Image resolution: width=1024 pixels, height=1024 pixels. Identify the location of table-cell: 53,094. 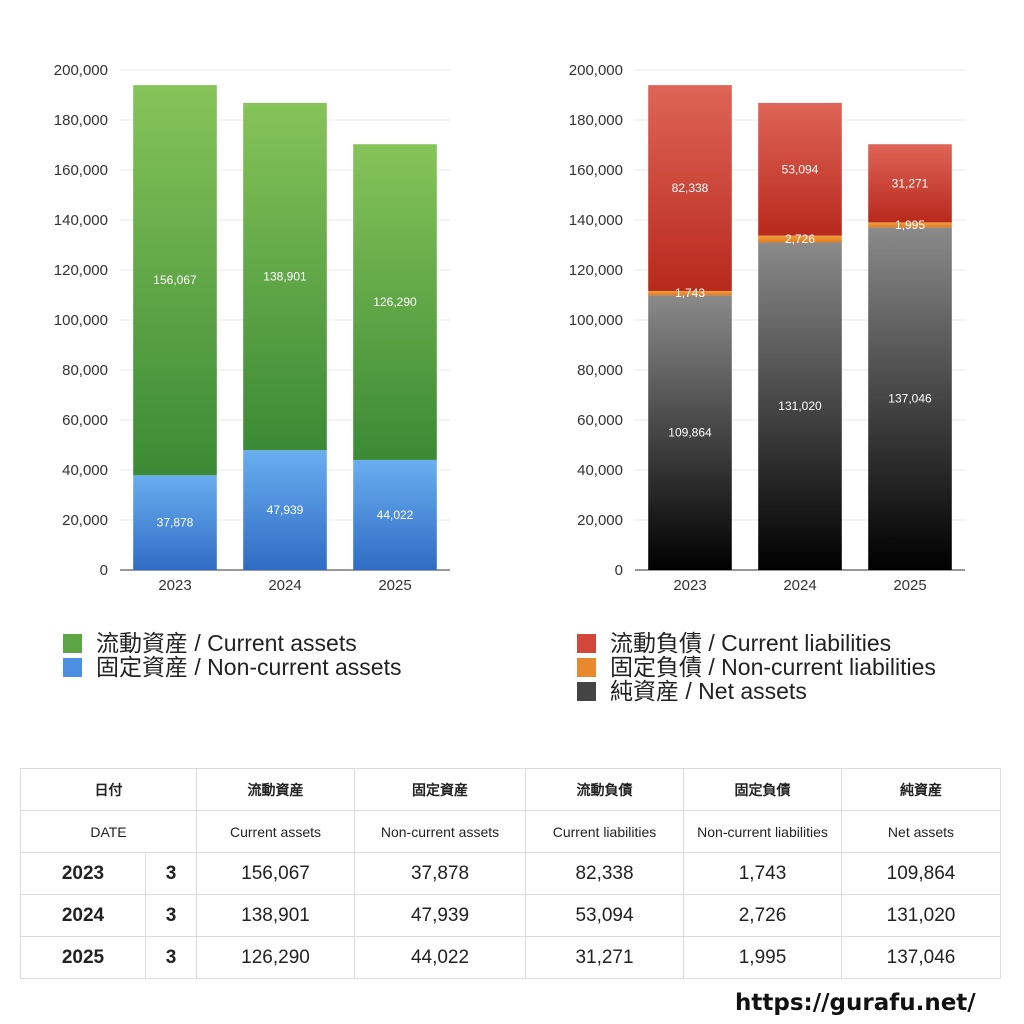
(604, 915).